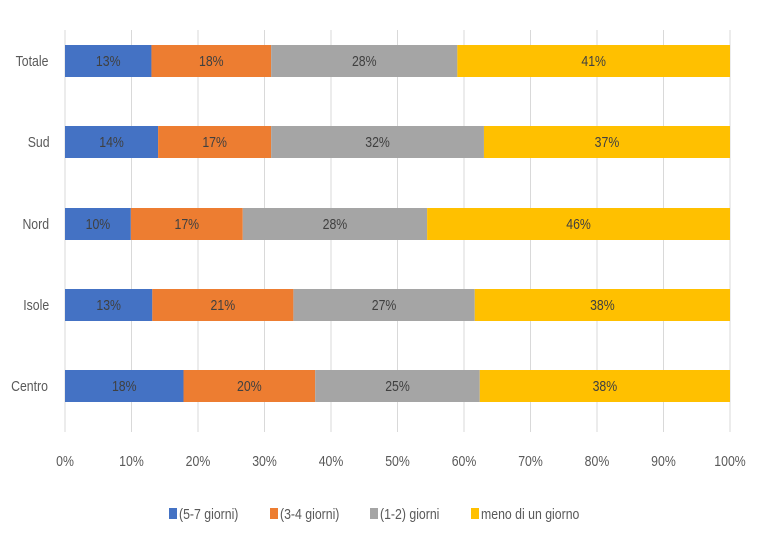 The height and width of the screenshot is (545, 768). What do you see at coordinates (32, 61) in the screenshot?
I see `category-label: Totale` at bounding box center [32, 61].